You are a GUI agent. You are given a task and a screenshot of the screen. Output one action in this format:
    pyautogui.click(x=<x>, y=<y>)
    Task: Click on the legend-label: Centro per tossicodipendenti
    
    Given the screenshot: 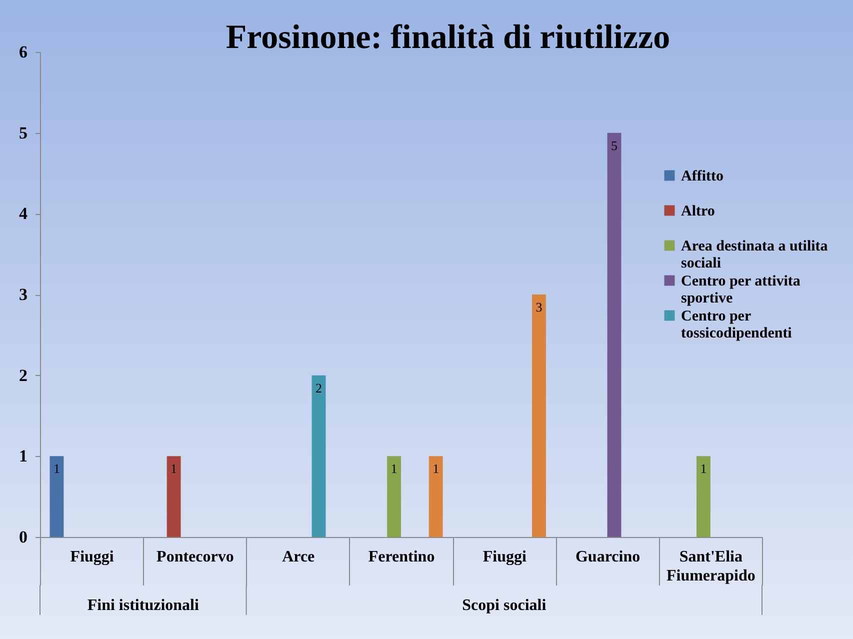 What is the action you would take?
    pyautogui.click(x=736, y=325)
    